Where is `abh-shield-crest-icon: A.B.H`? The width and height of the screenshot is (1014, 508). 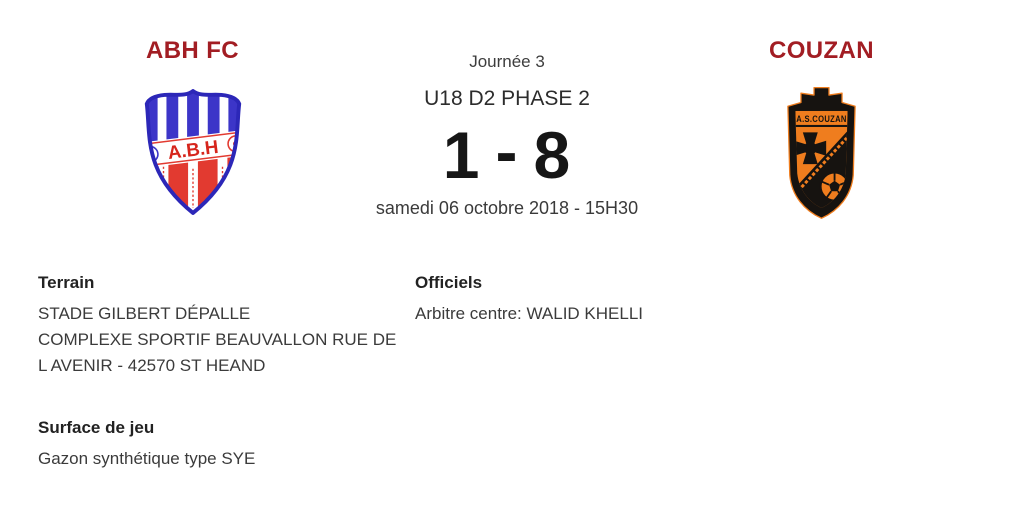
abh-shield-crest-icon: A.B.H is located at coordinates (193, 151).